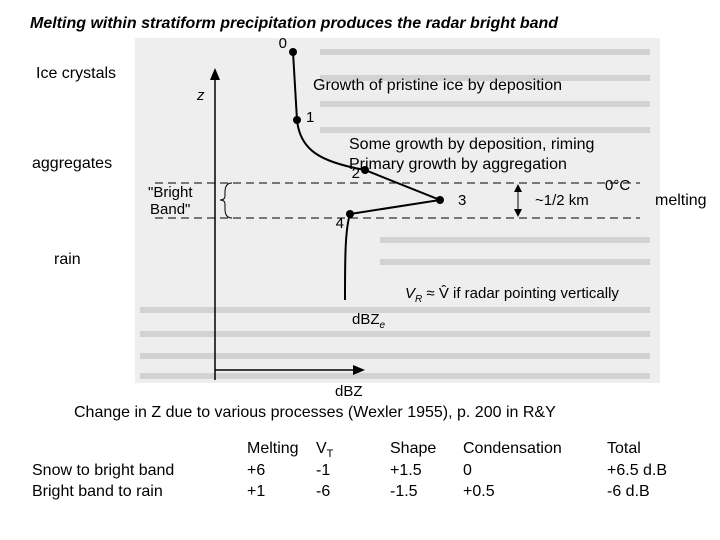 This screenshot has width=720, height=540. What do you see at coordinates (520, 293) in the screenshot?
I see `vr-rest: ≈ V̂ if radar pointing vertically` at bounding box center [520, 293].